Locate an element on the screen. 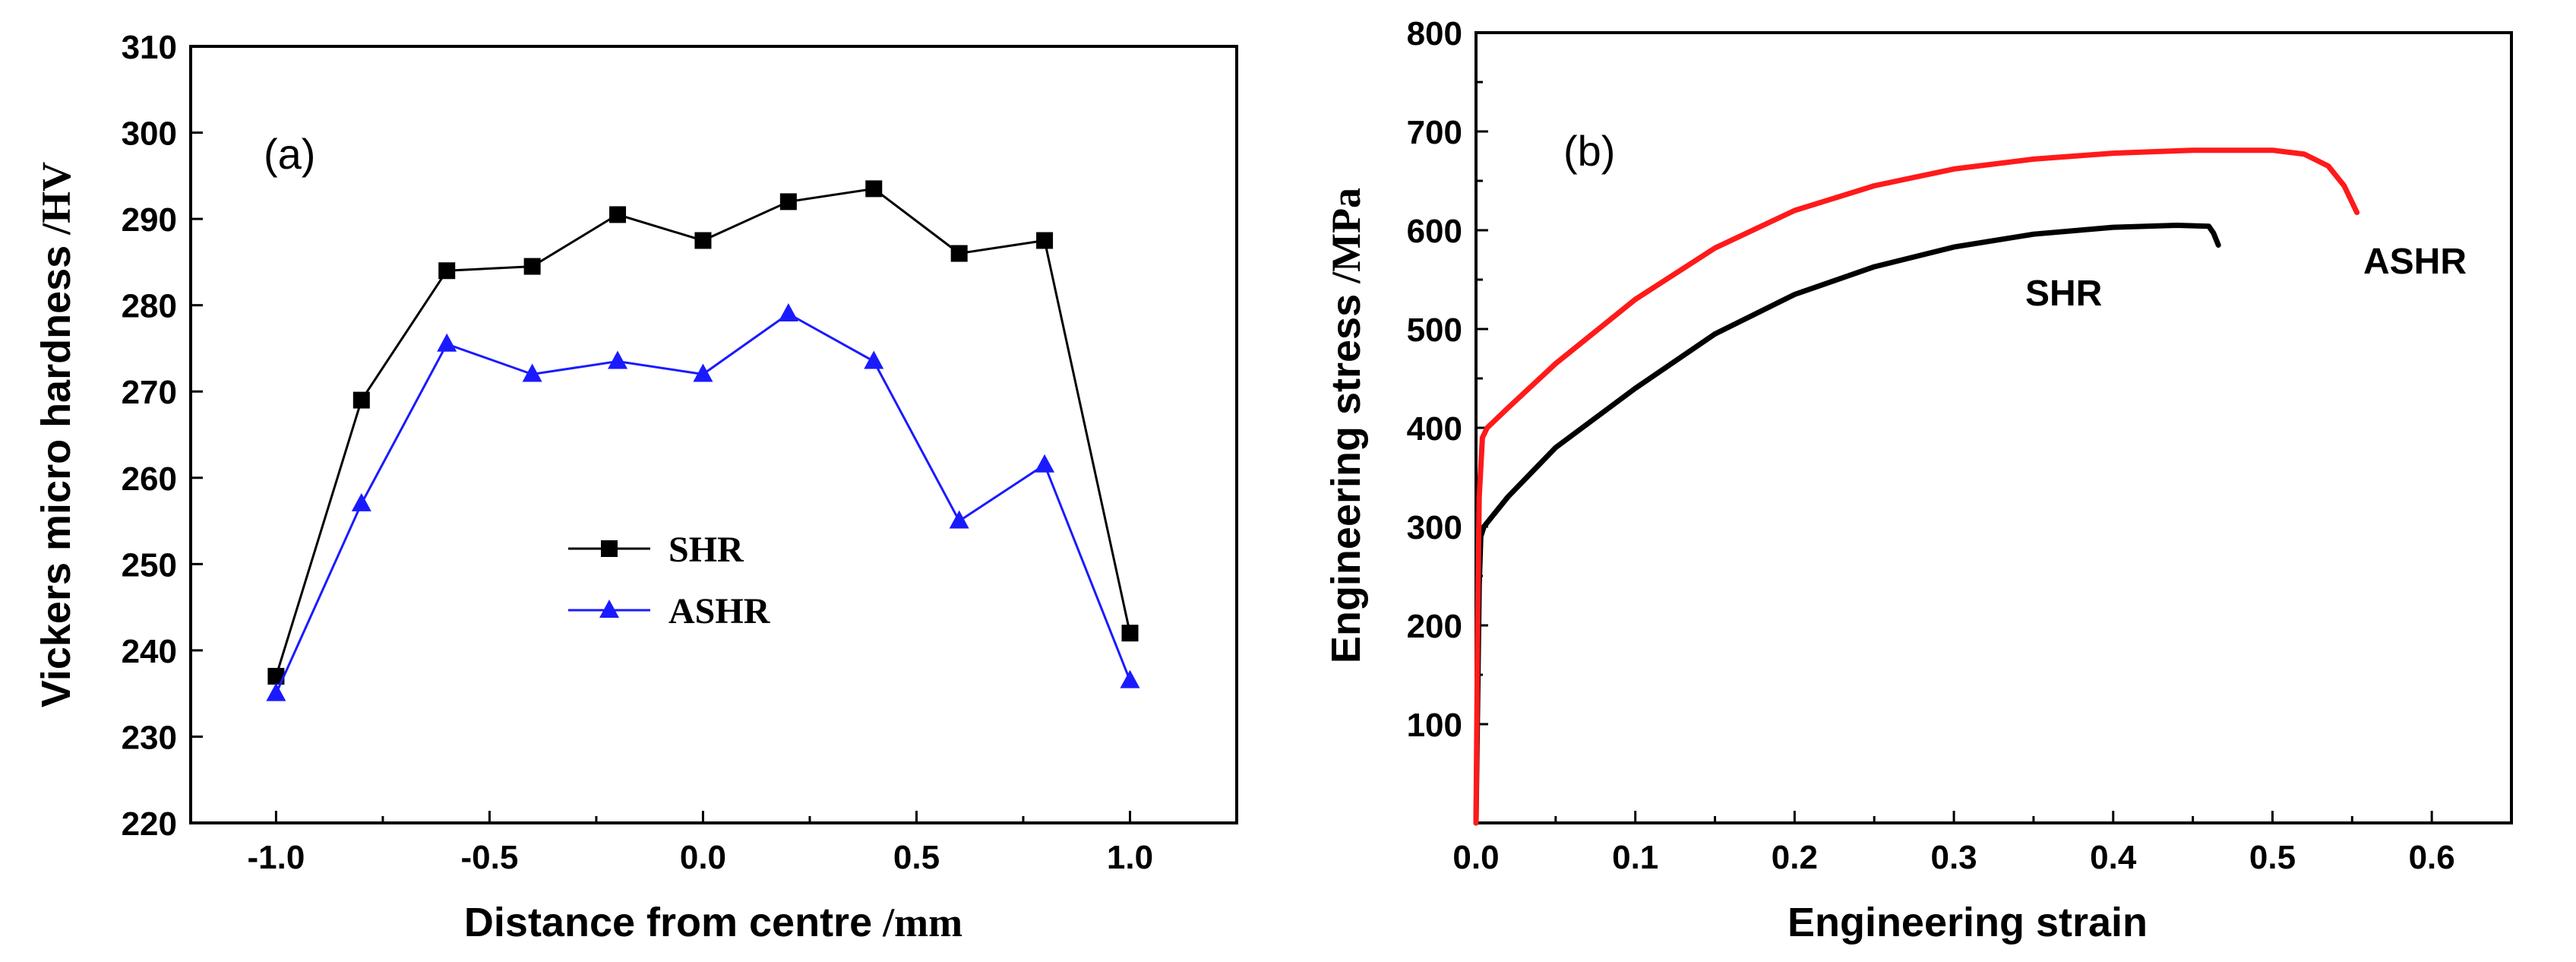  y-tick-label: 290 is located at coordinates (149, 220).